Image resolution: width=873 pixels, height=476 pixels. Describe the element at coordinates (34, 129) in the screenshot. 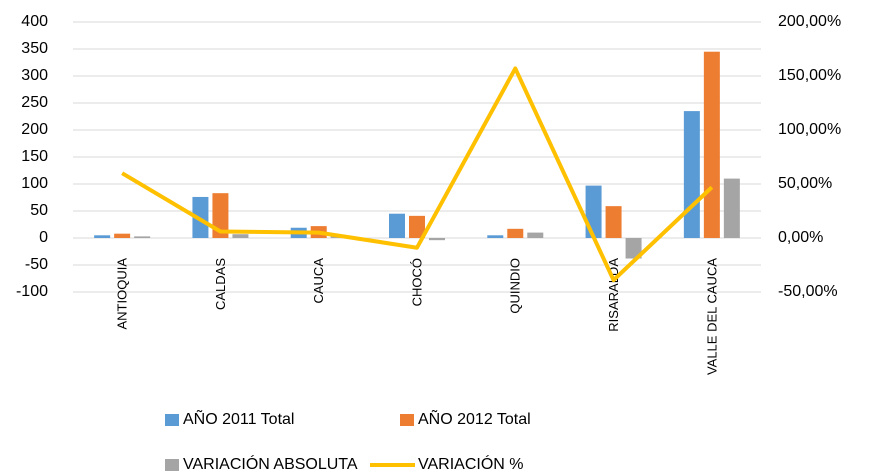

I see `y-tick-label: 200` at that location.